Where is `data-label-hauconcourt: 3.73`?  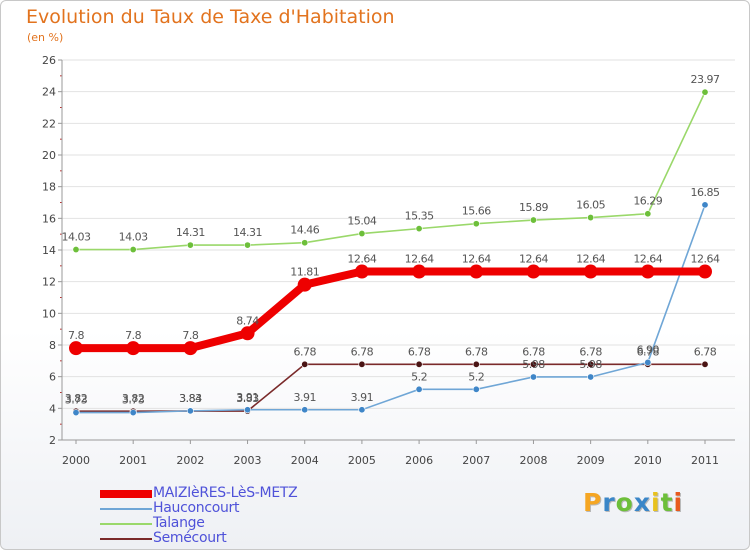
data-label-hauconcourt: 3.73 is located at coordinates (76, 400).